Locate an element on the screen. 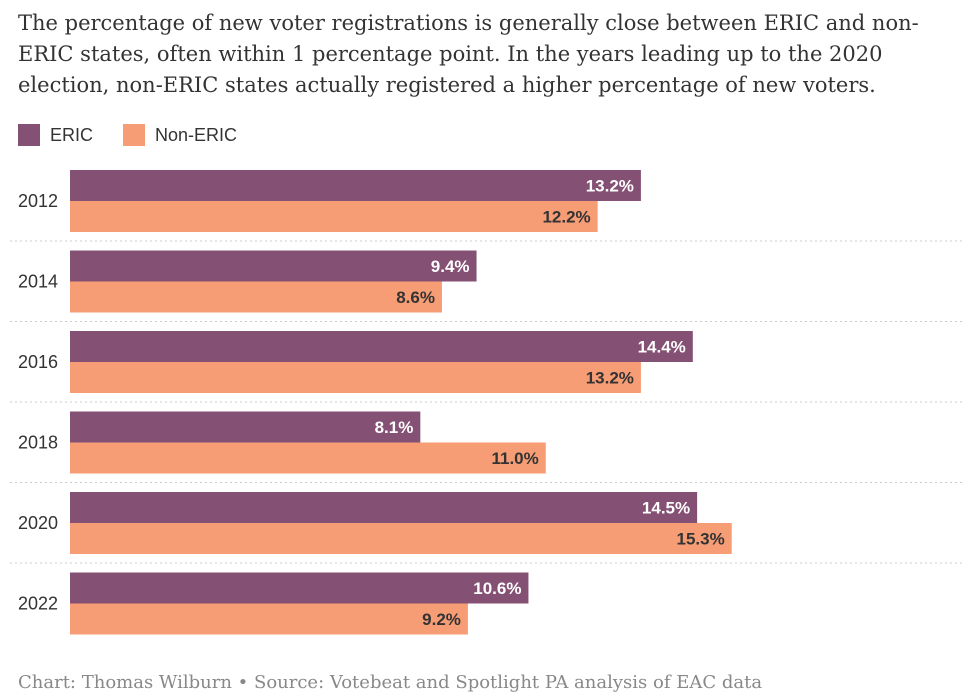  value-label-eric: 14.4% is located at coordinates (662, 347).